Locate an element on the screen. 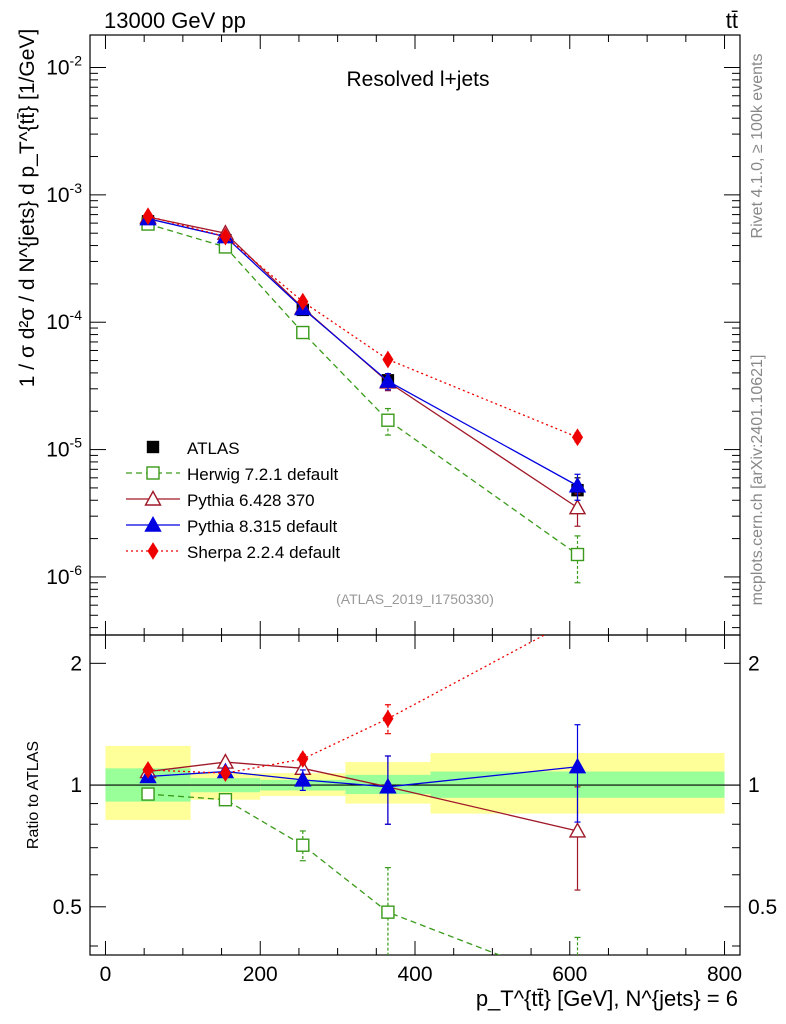 Image resolution: width=786 pixels, height=1024 pixels. y-tick-label: 10⁻⁶ is located at coordinates (64, 575).